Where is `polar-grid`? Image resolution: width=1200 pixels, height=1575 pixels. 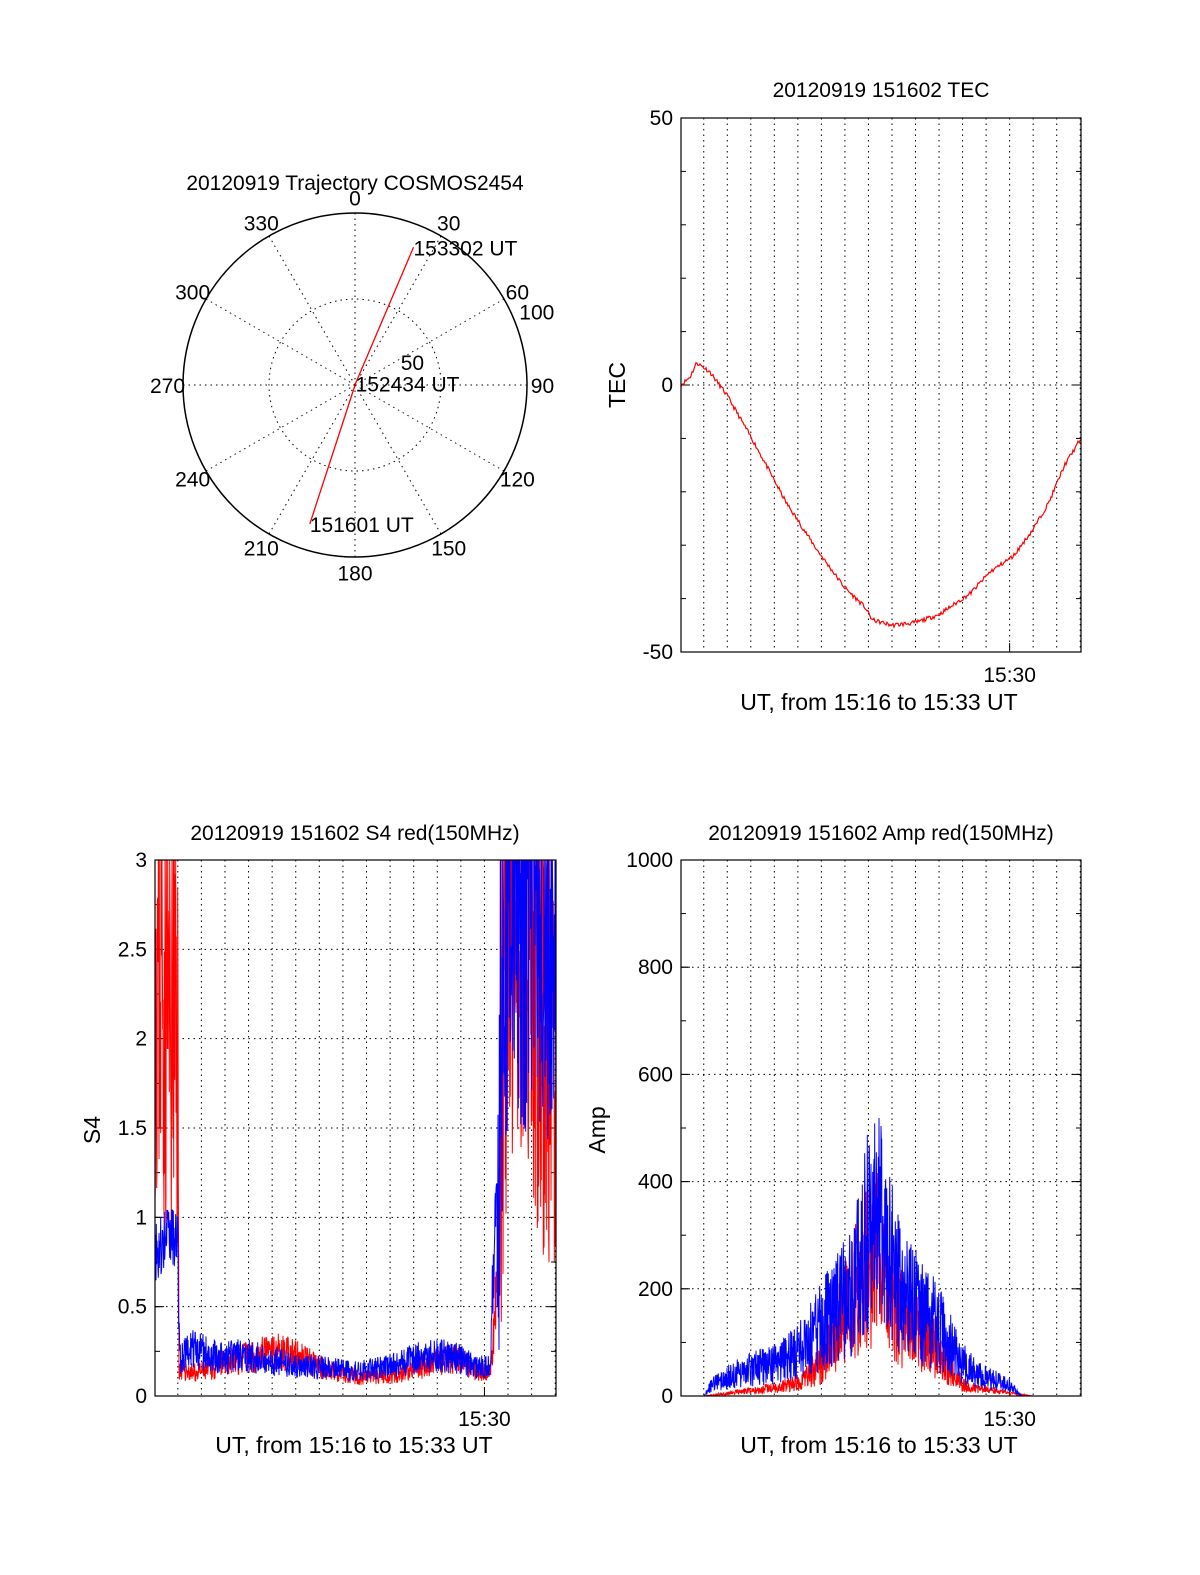
polar-grid is located at coordinates (355, 385).